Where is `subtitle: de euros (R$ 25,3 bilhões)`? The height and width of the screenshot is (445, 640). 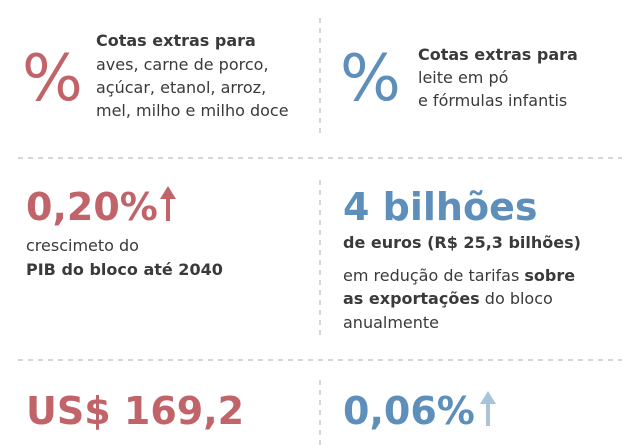
subtitle: de euros (R$ 25,3 bilhões) is located at coordinates (462, 242).